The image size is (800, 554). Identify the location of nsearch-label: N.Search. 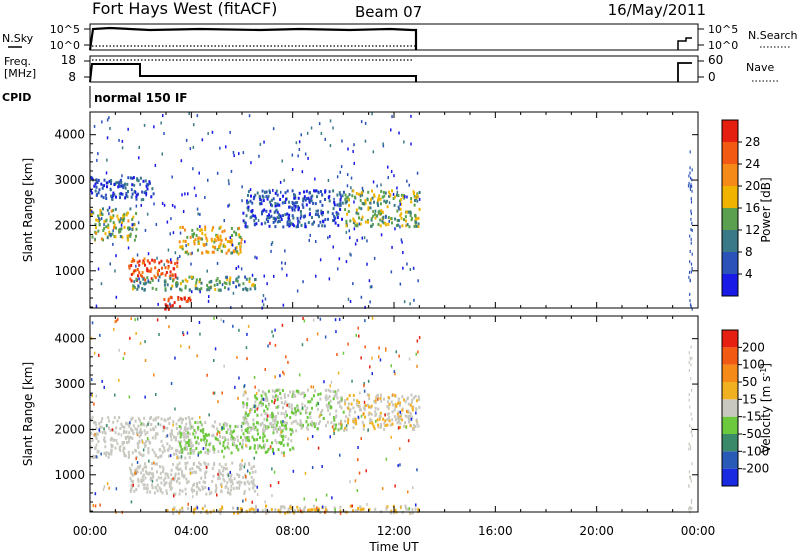
(773, 35).